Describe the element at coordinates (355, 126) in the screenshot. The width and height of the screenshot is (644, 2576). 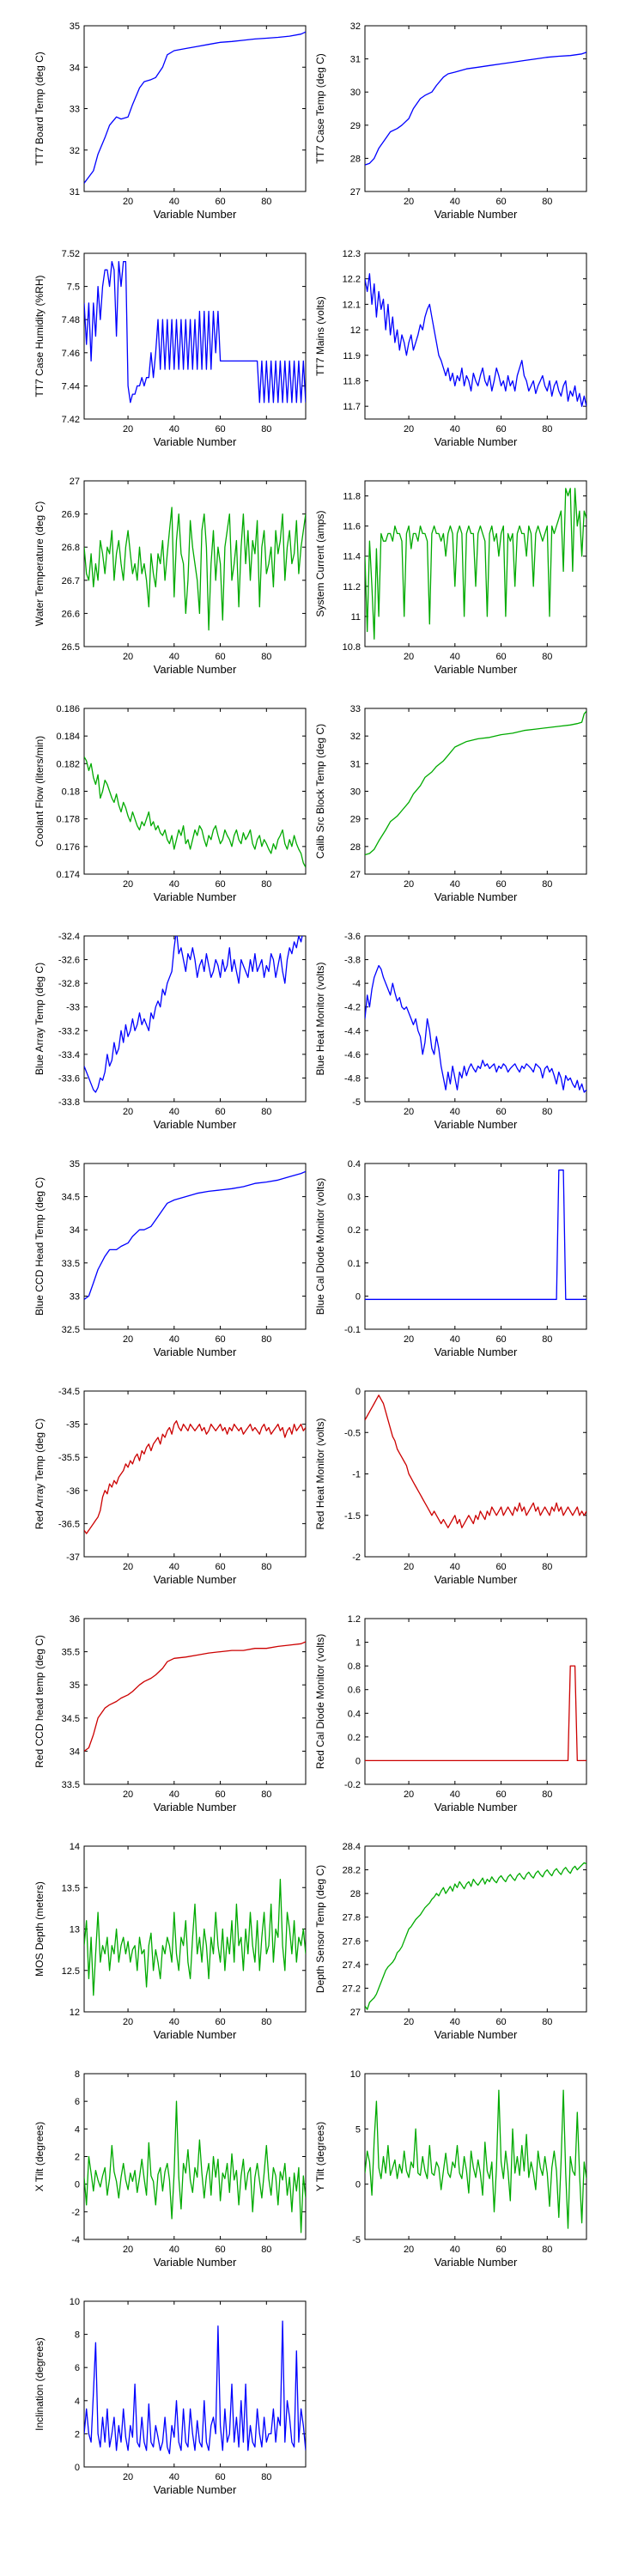
I see `y-tick-label: 29` at that location.